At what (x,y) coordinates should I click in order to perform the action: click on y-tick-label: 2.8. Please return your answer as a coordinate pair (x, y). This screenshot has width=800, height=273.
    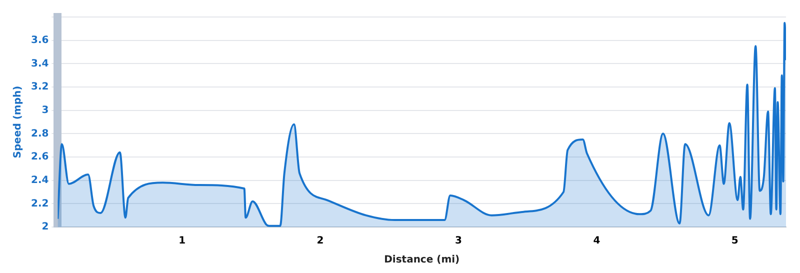
    Looking at the image, I should click on (39, 134).